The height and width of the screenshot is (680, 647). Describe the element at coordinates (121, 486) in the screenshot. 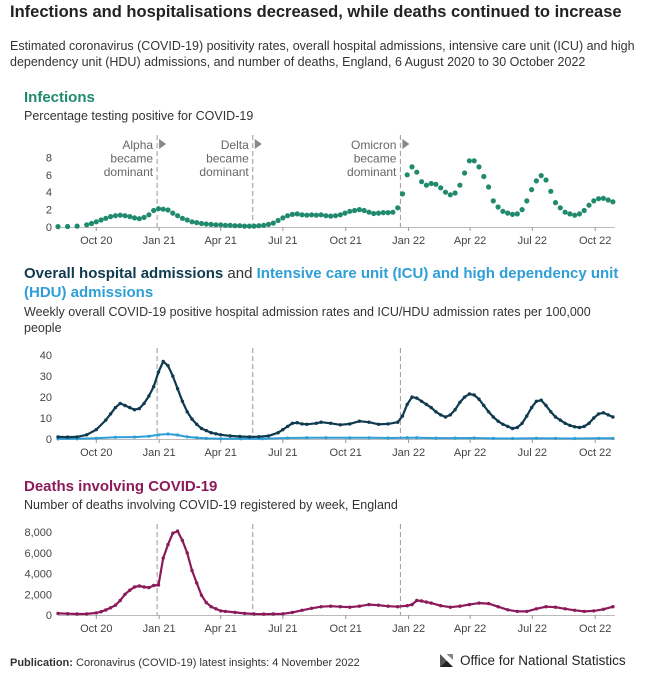

I see `deaths-panel-title: Deaths involving COVID-19` at that location.